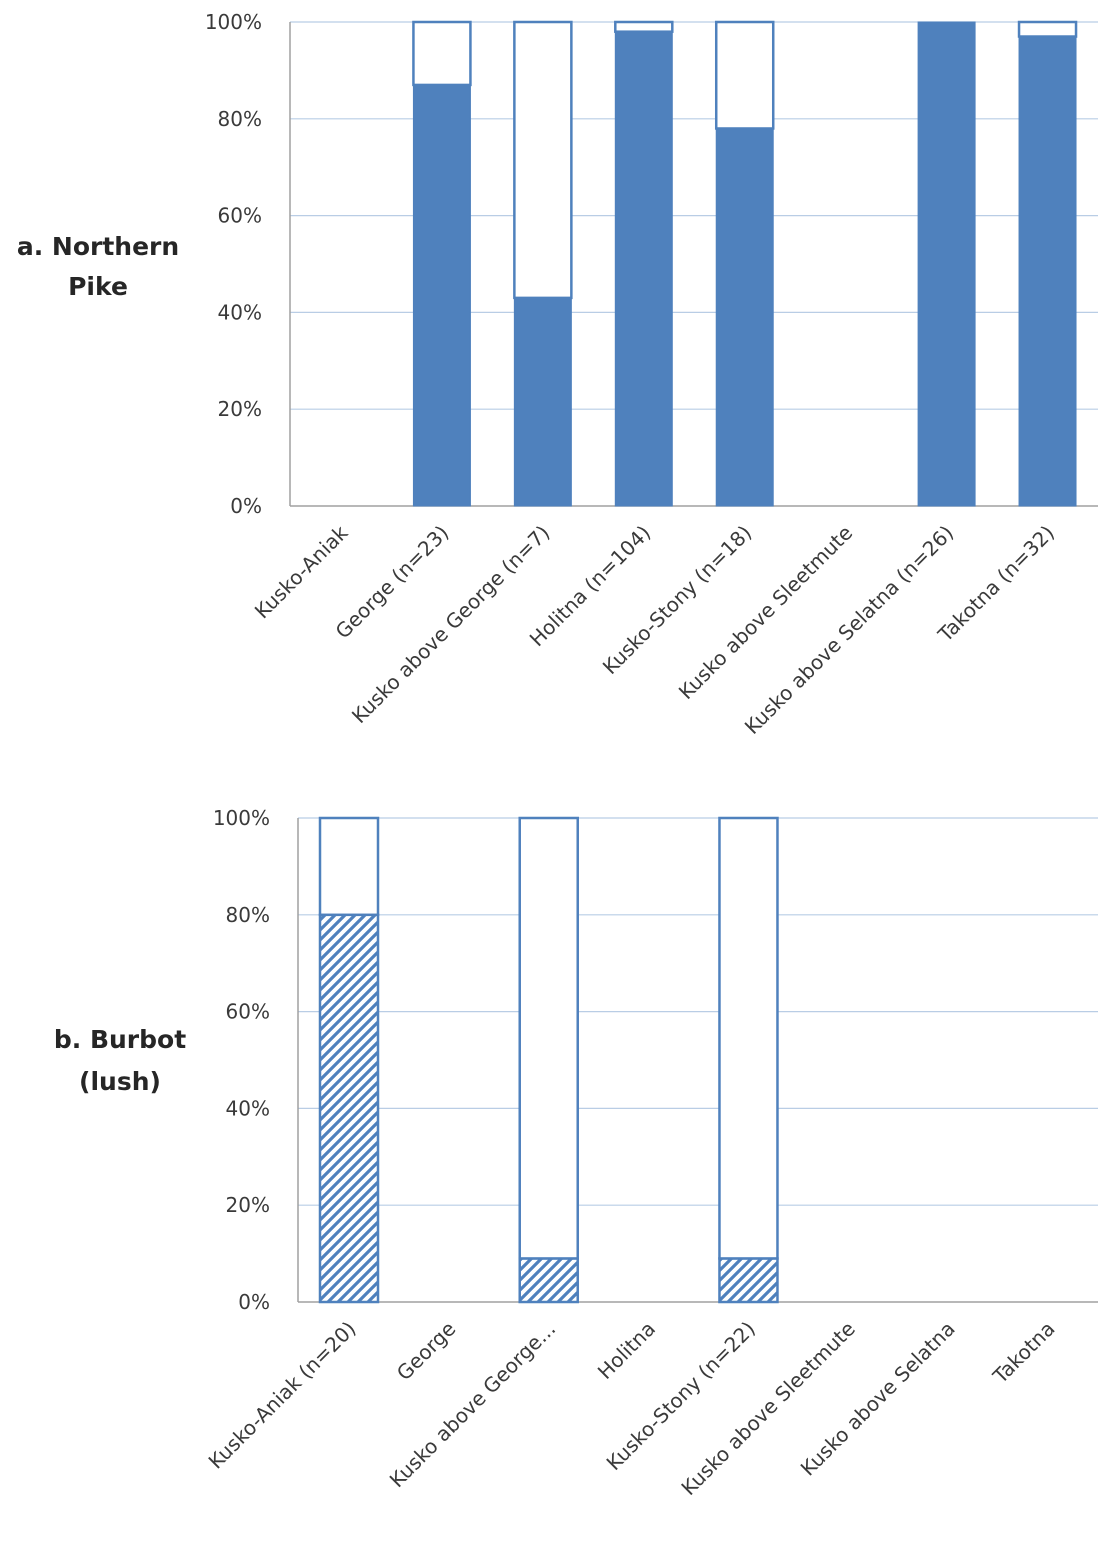 This screenshot has height=1555, width=1098. What do you see at coordinates (241, 1060) in the screenshot?
I see `panel-b-y-axis: 0% 20% 40% 60% 80% 100%` at bounding box center [241, 1060].